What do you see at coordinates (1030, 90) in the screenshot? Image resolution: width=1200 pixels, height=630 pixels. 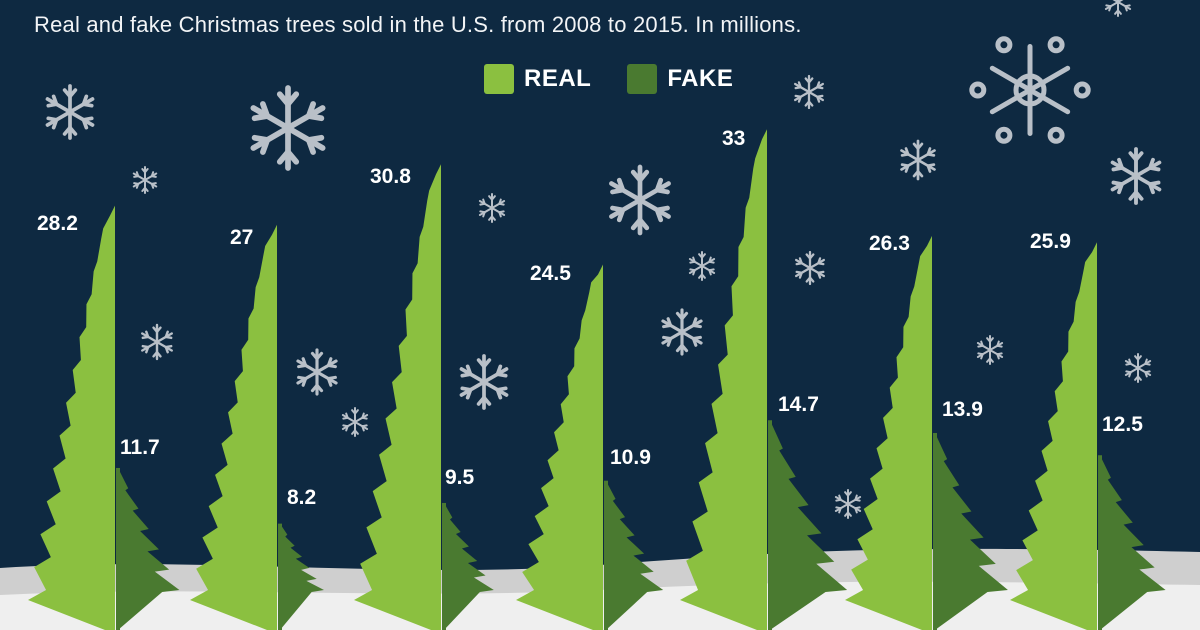 I see `large-snowflake-icon` at bounding box center [1030, 90].